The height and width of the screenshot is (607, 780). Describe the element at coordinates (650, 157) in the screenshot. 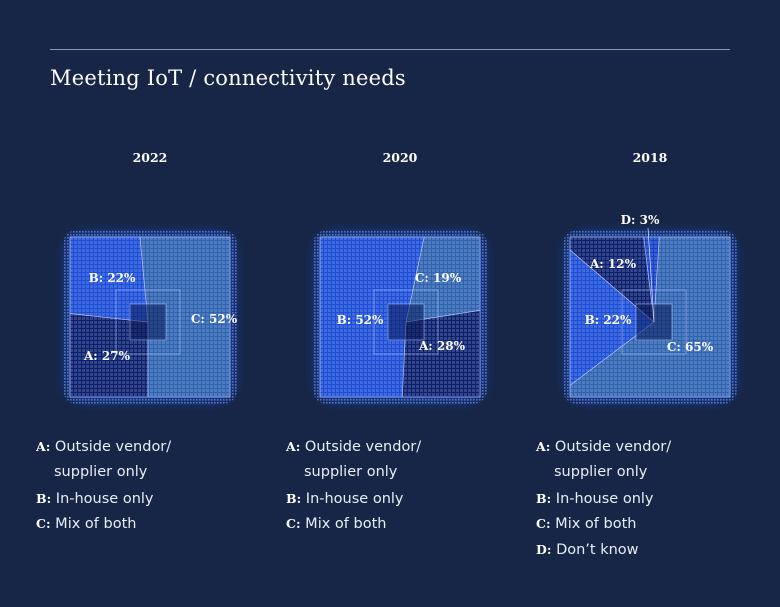

I see `chart-year-title: 2018` at that location.